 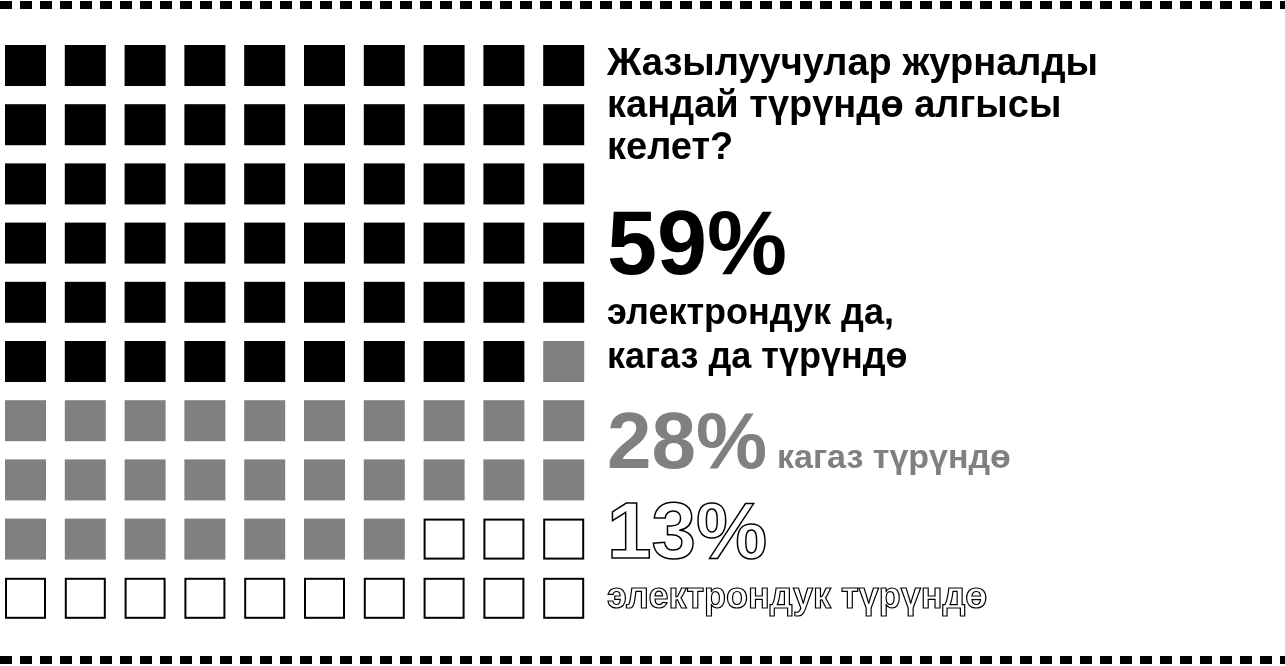 What do you see at coordinates (687, 440) in the screenshot?
I see `data-label: 28%` at bounding box center [687, 440].